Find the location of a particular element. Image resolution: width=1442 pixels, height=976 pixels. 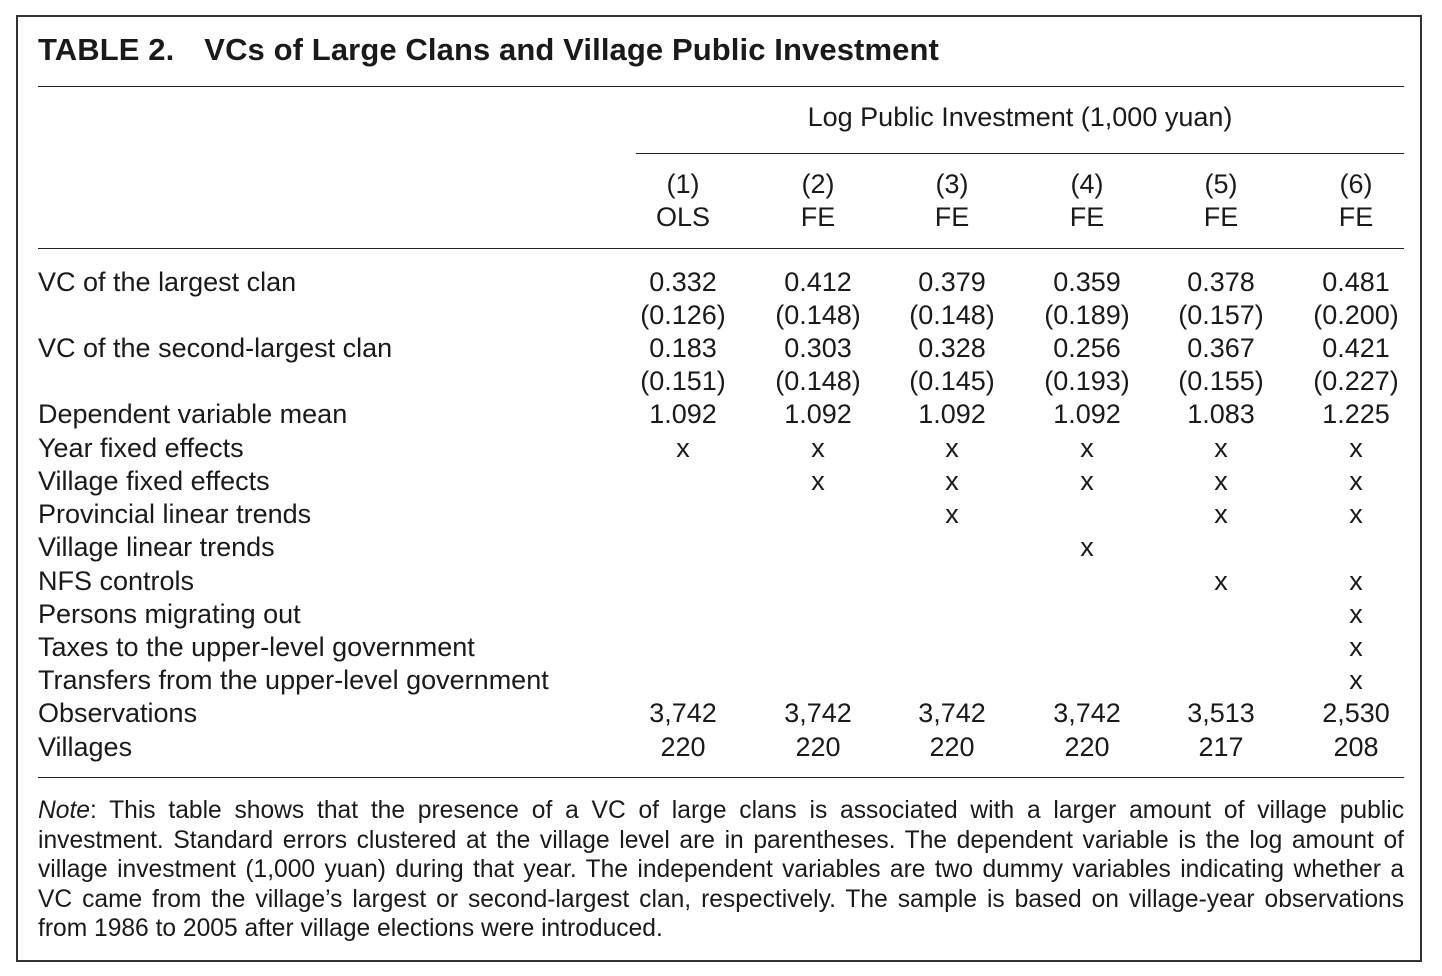

bottom-rule is located at coordinates (721, 777).